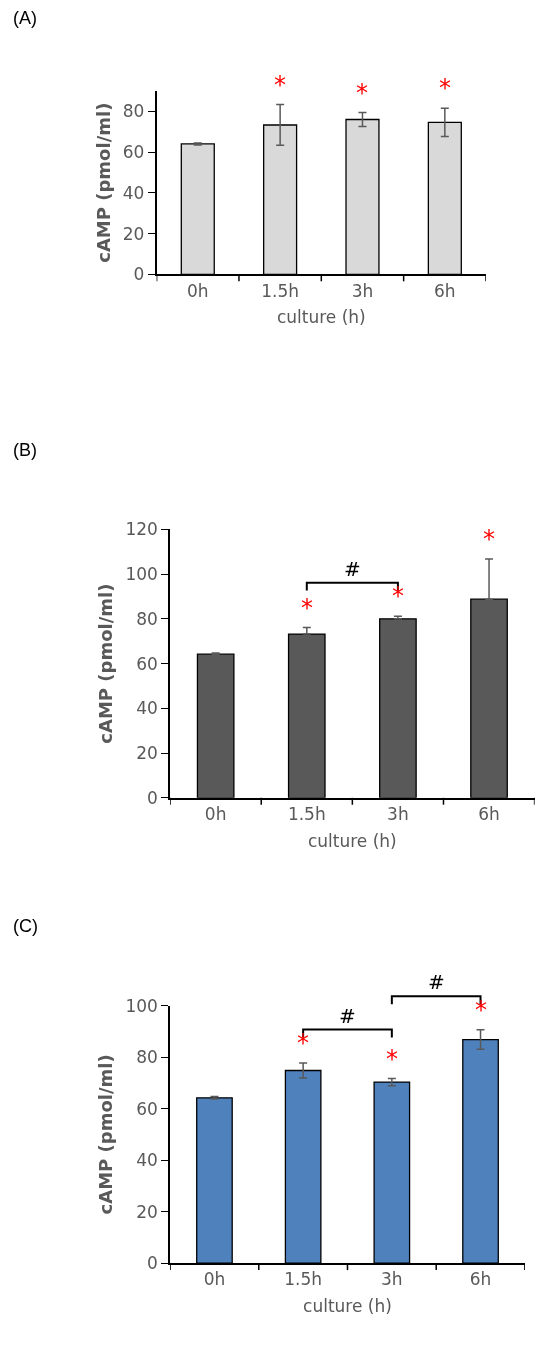 This screenshot has width=540, height=1369. Describe the element at coordinates (25, 450) in the screenshot. I see `chart-title: (B)` at that location.